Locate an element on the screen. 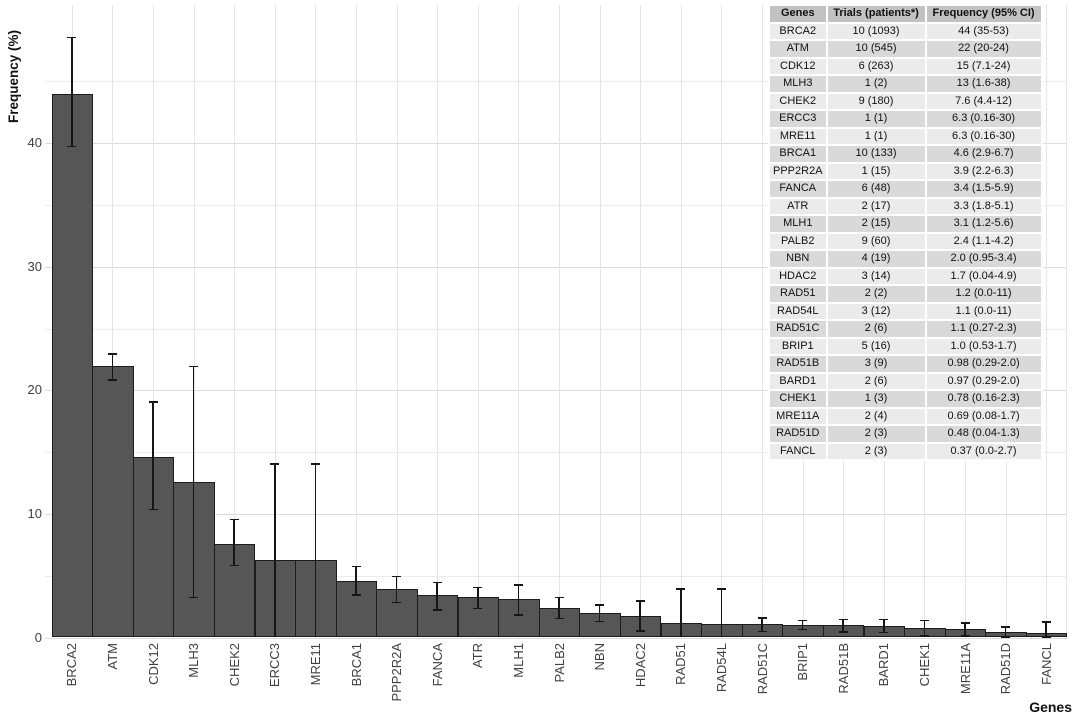 The height and width of the screenshot is (723, 1080). error-bar-chek2 is located at coordinates (234, 541).